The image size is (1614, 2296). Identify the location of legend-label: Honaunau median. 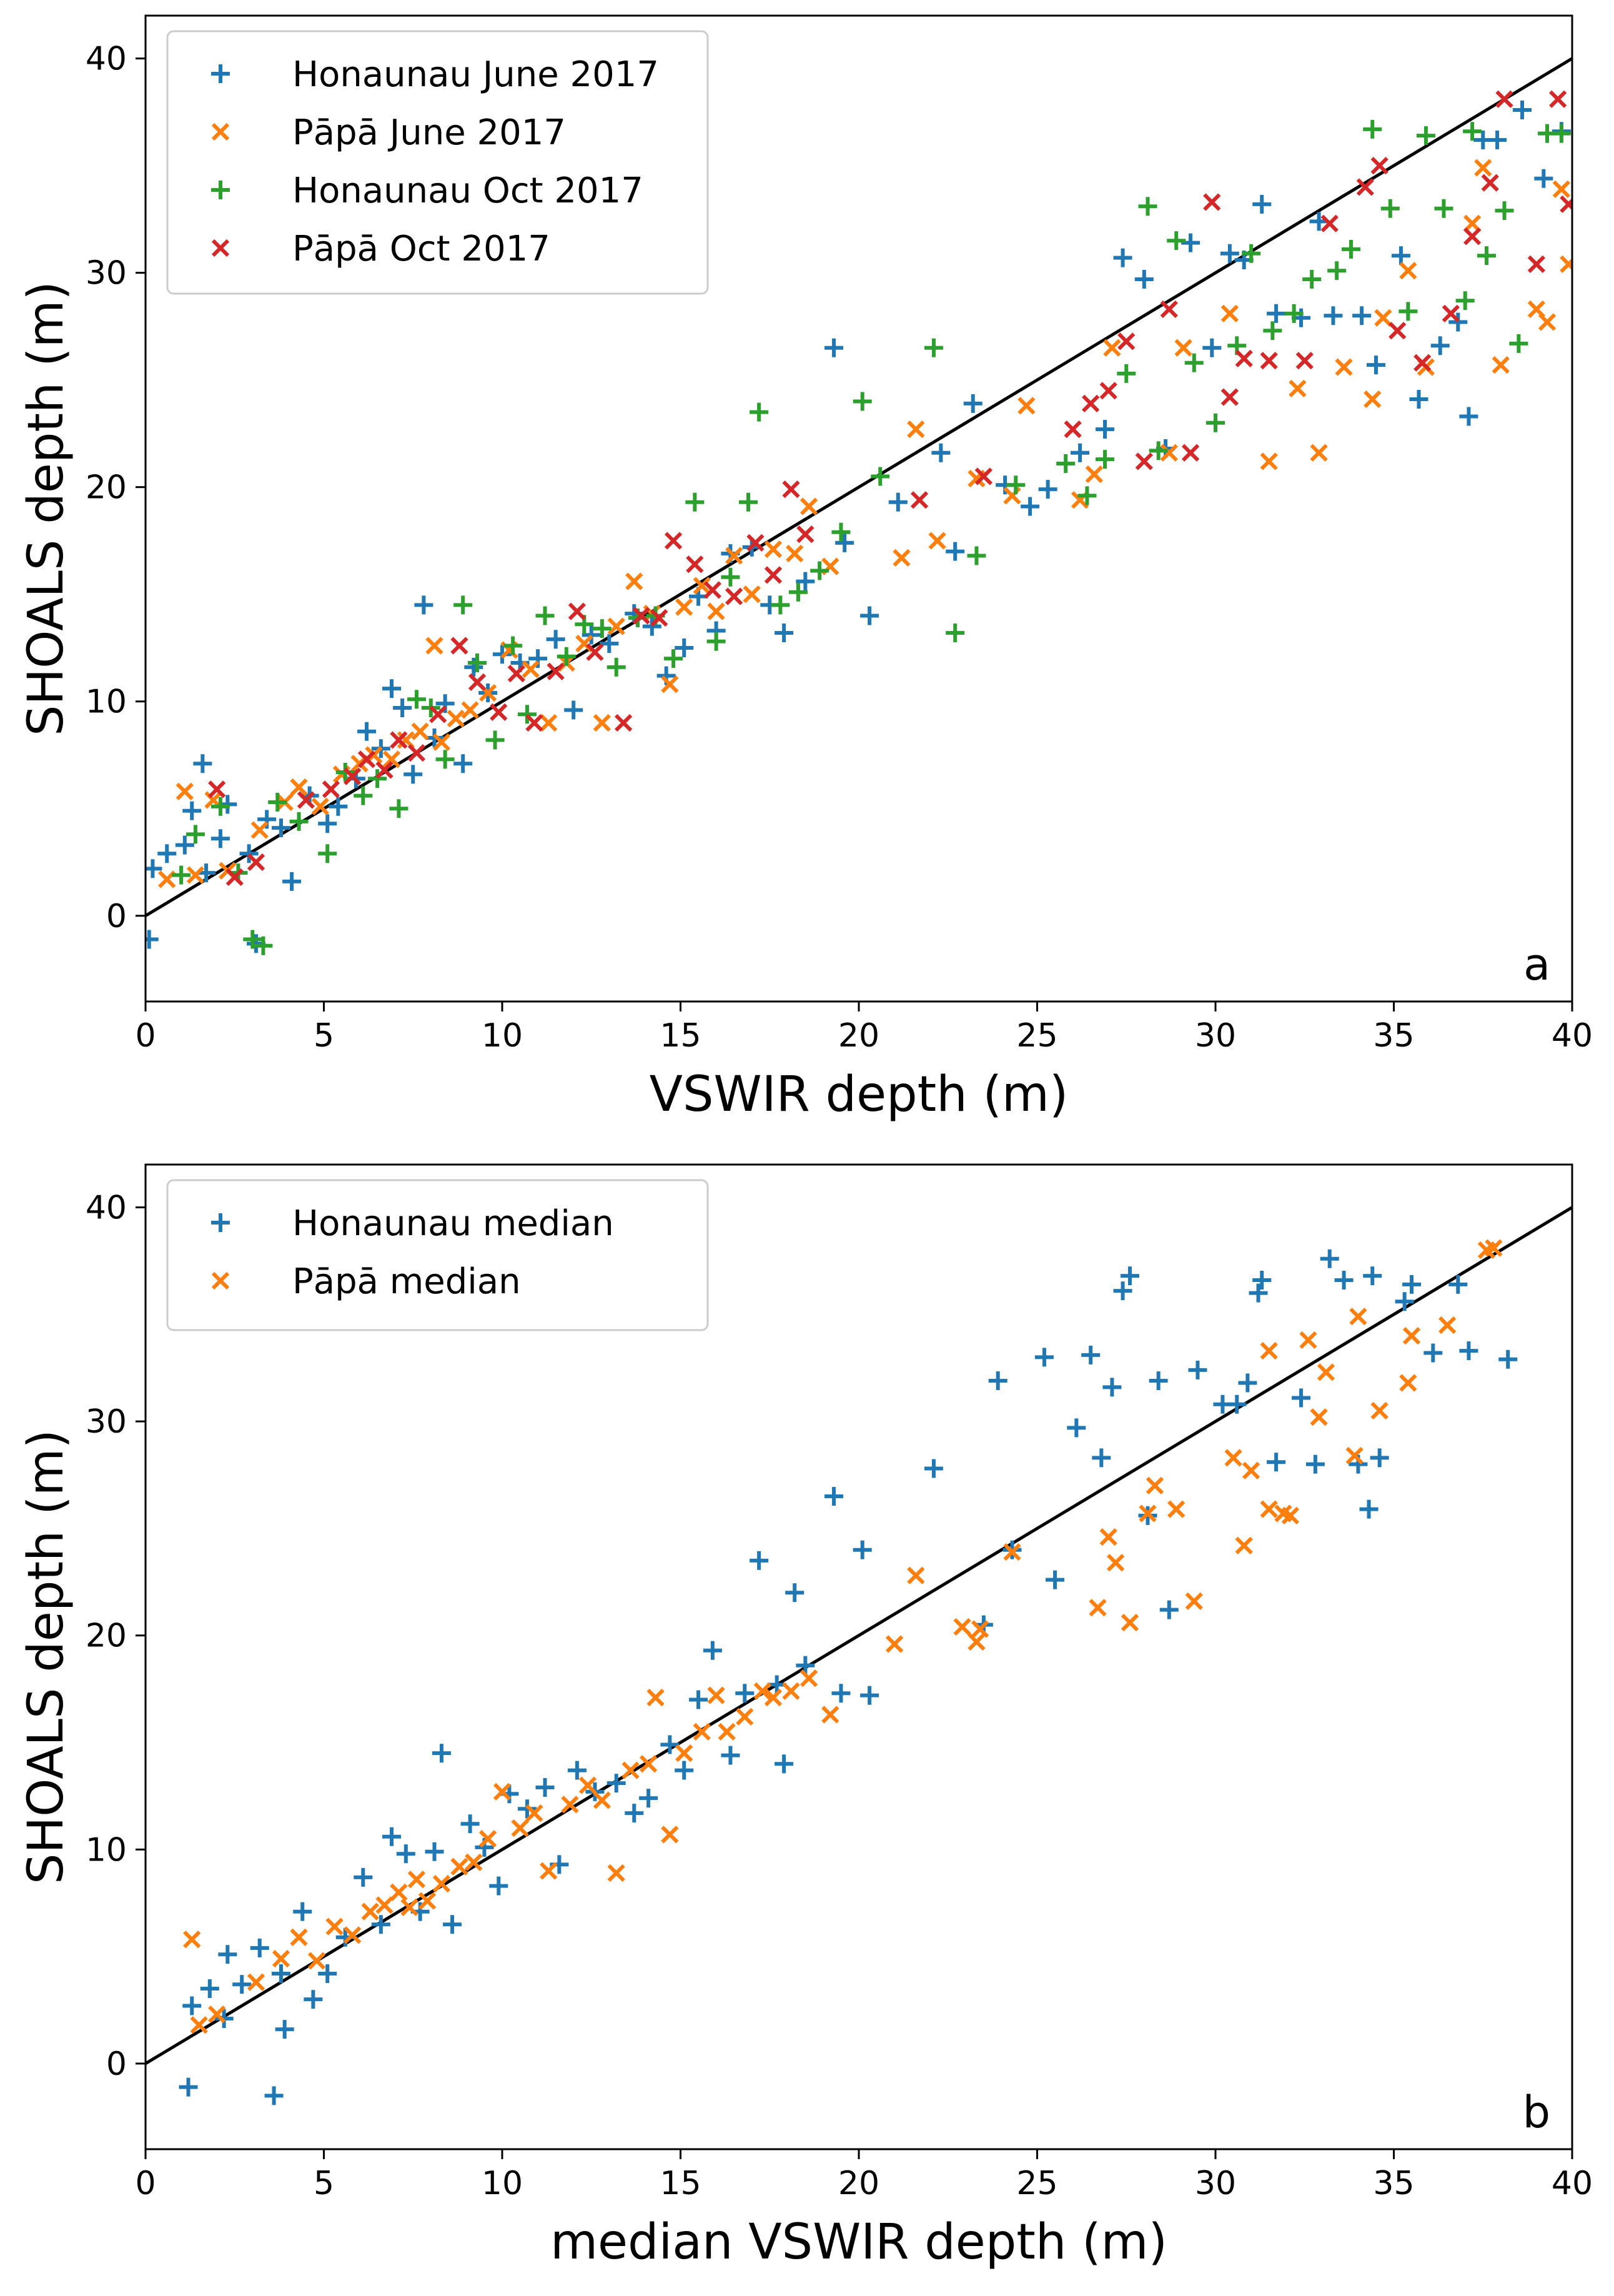
(453, 1223).